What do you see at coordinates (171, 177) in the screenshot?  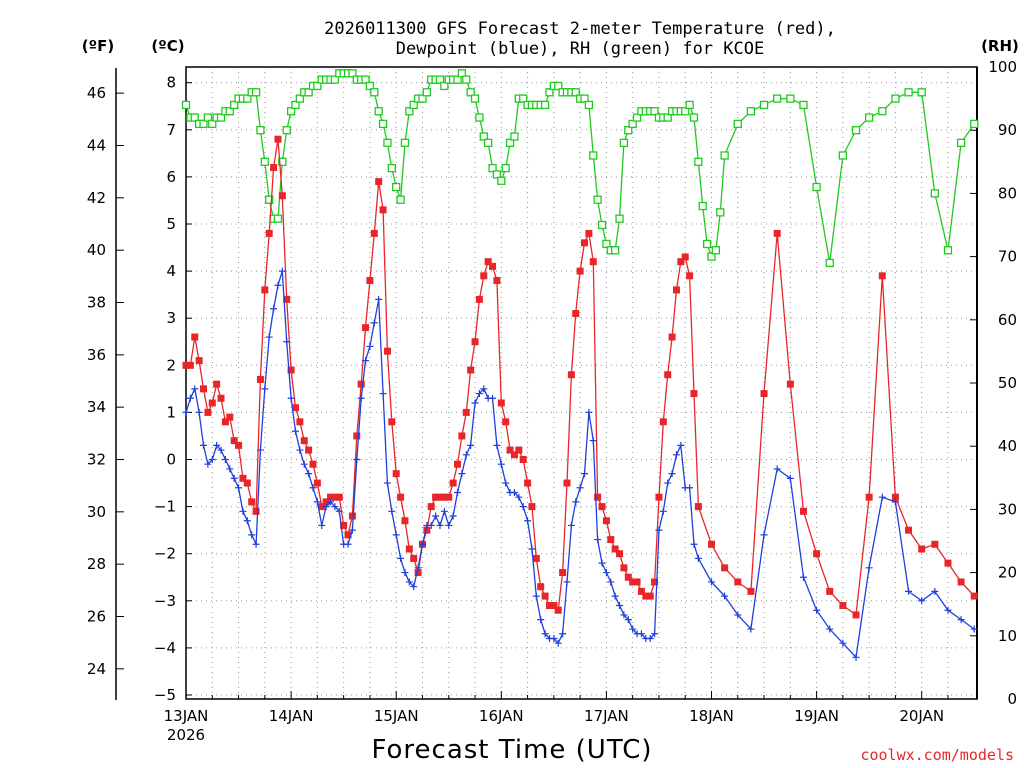 I see `celsius-tick-label: 6` at bounding box center [171, 177].